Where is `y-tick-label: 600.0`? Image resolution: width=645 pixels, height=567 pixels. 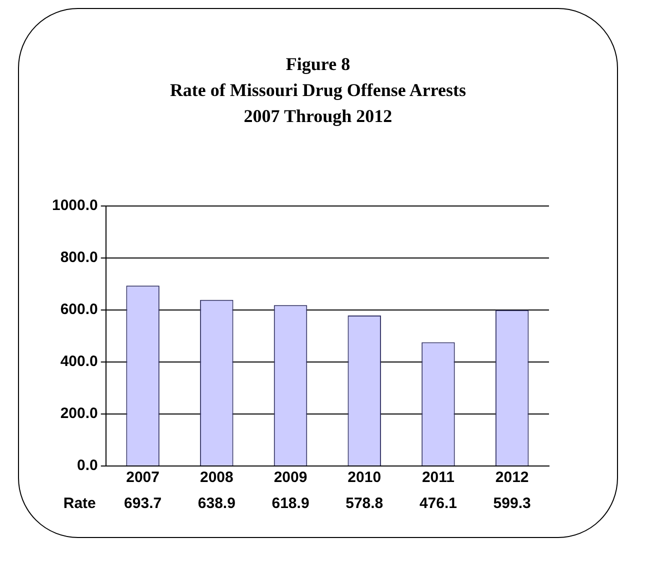
y-tick-label: 600.0 is located at coordinates (79, 309).